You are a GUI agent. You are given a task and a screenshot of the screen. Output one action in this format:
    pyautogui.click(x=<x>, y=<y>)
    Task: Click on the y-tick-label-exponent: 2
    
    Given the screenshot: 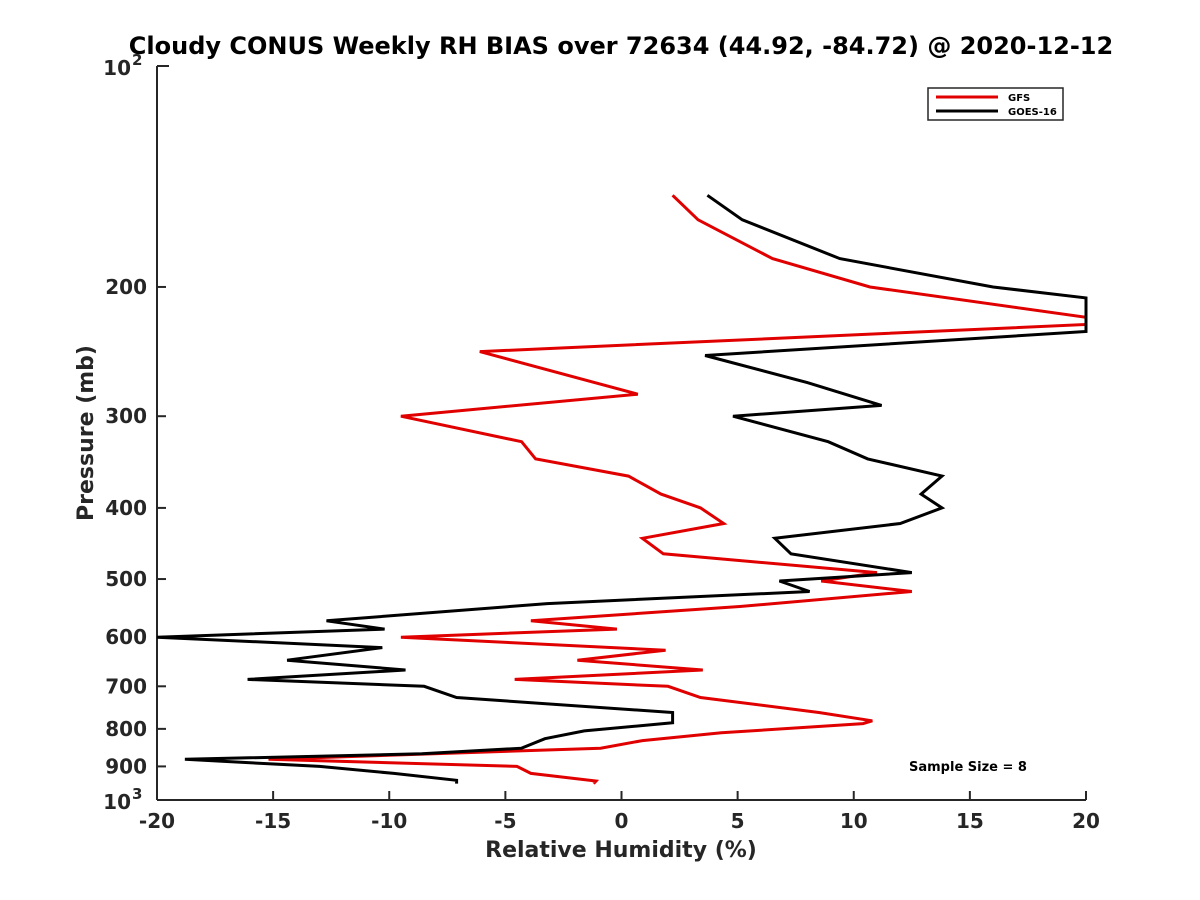 What is the action you would take?
    pyautogui.click(x=137, y=60)
    